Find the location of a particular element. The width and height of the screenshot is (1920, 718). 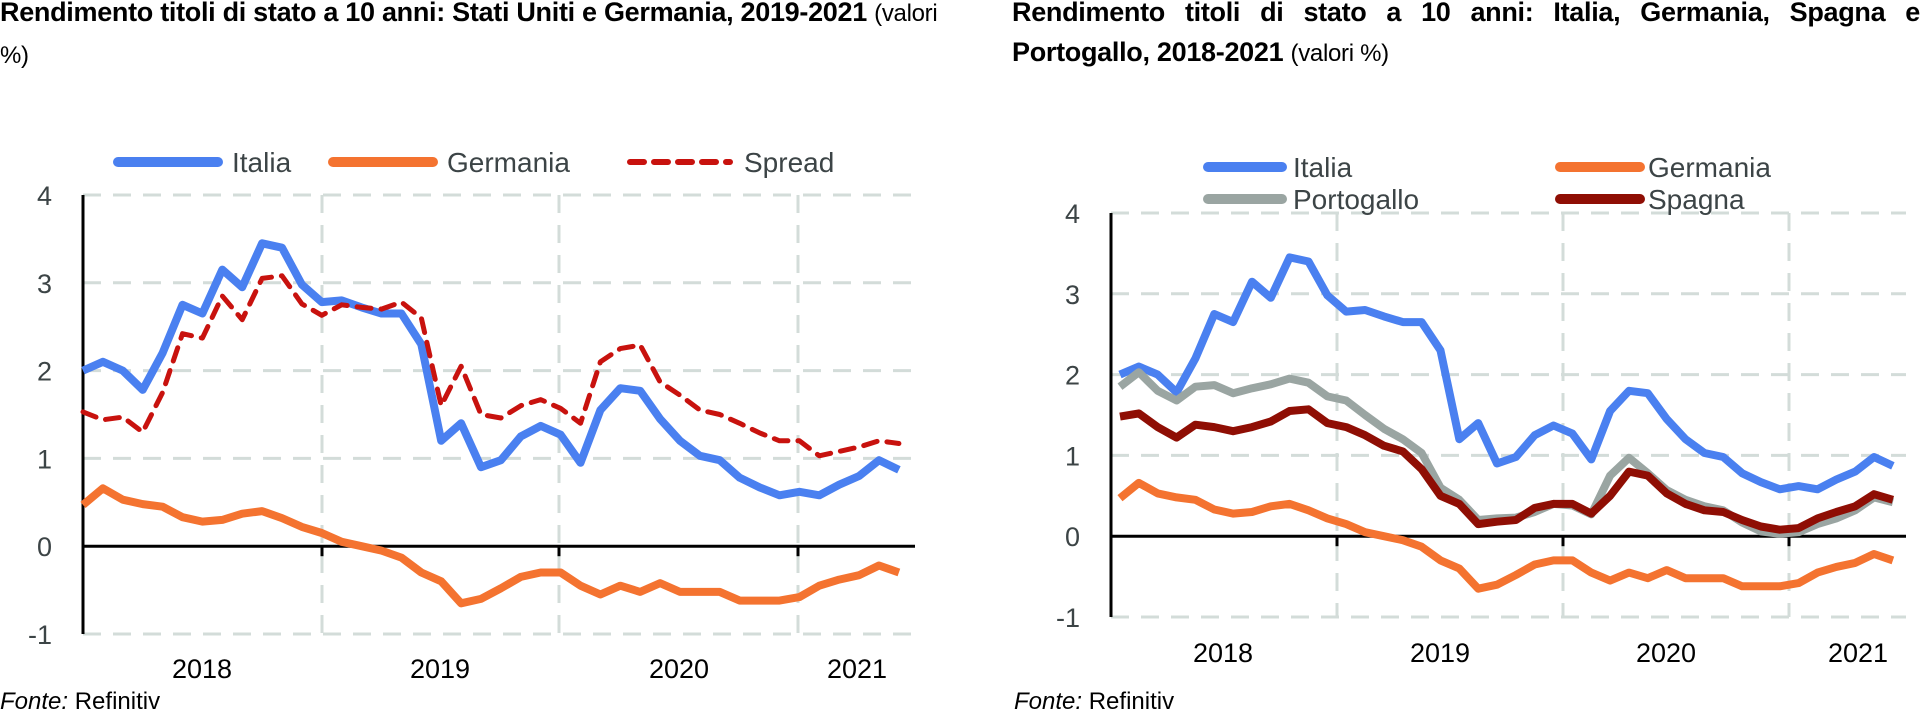

legend-label-portogallo: Portogallo is located at coordinates (1356, 199).